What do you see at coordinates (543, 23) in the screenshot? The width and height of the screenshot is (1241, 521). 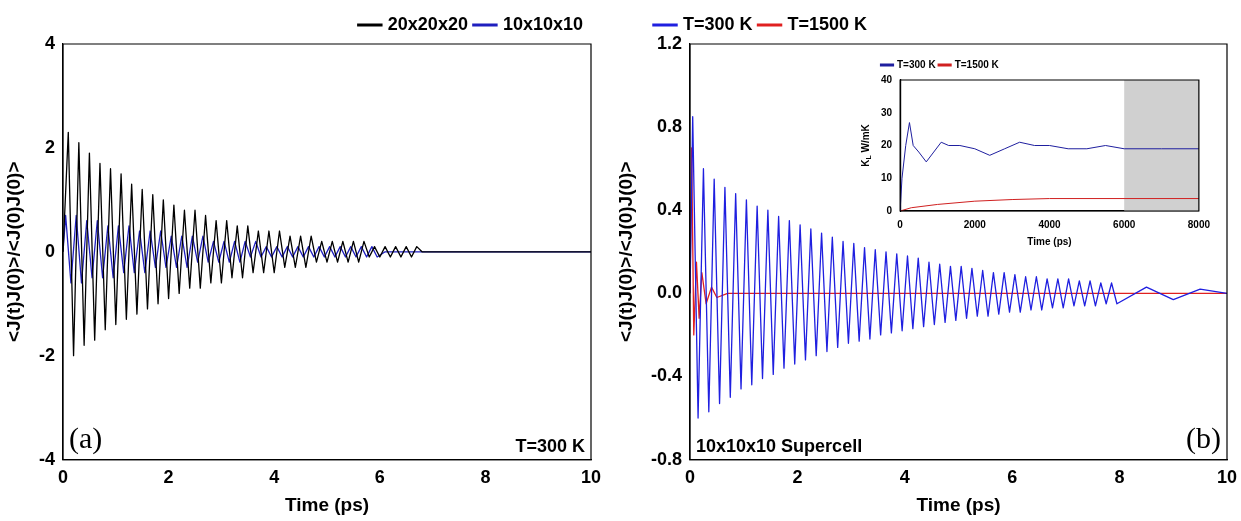 I see `legend-label: 10x10x10` at bounding box center [543, 23].